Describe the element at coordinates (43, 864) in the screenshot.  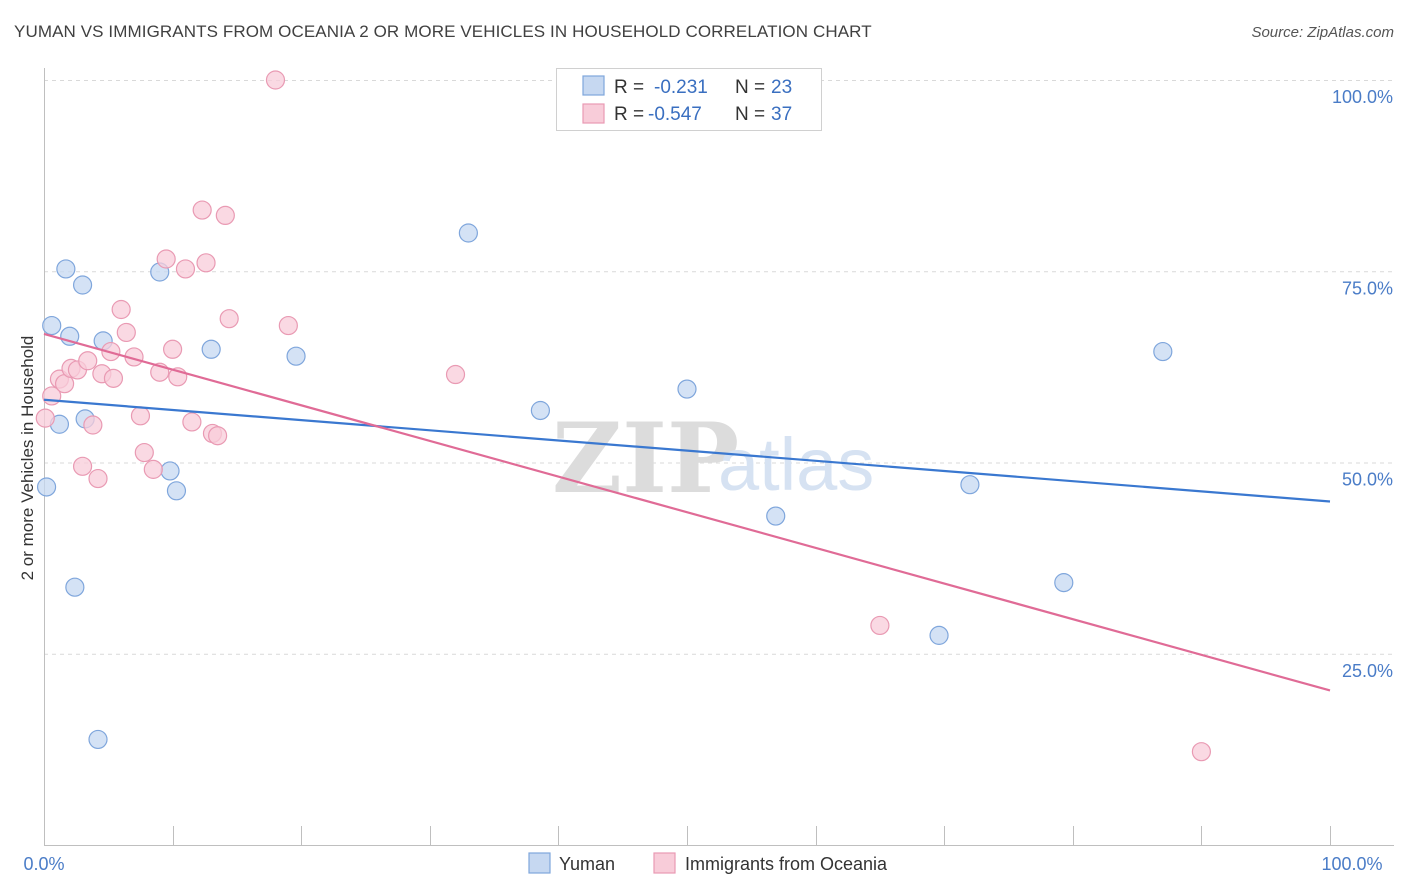
I see `x-tick-label-left: 0.0%` at that location.